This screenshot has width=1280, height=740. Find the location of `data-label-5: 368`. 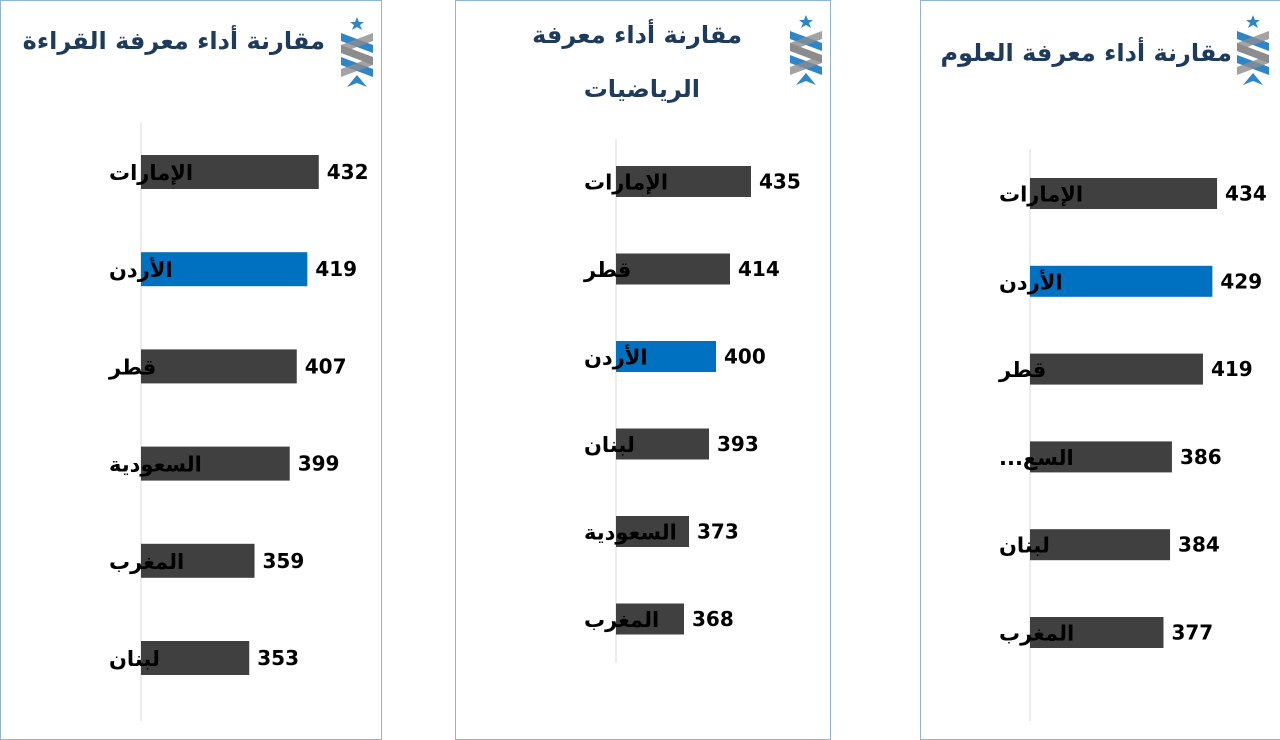

data-label-5: 368 is located at coordinates (713, 619).